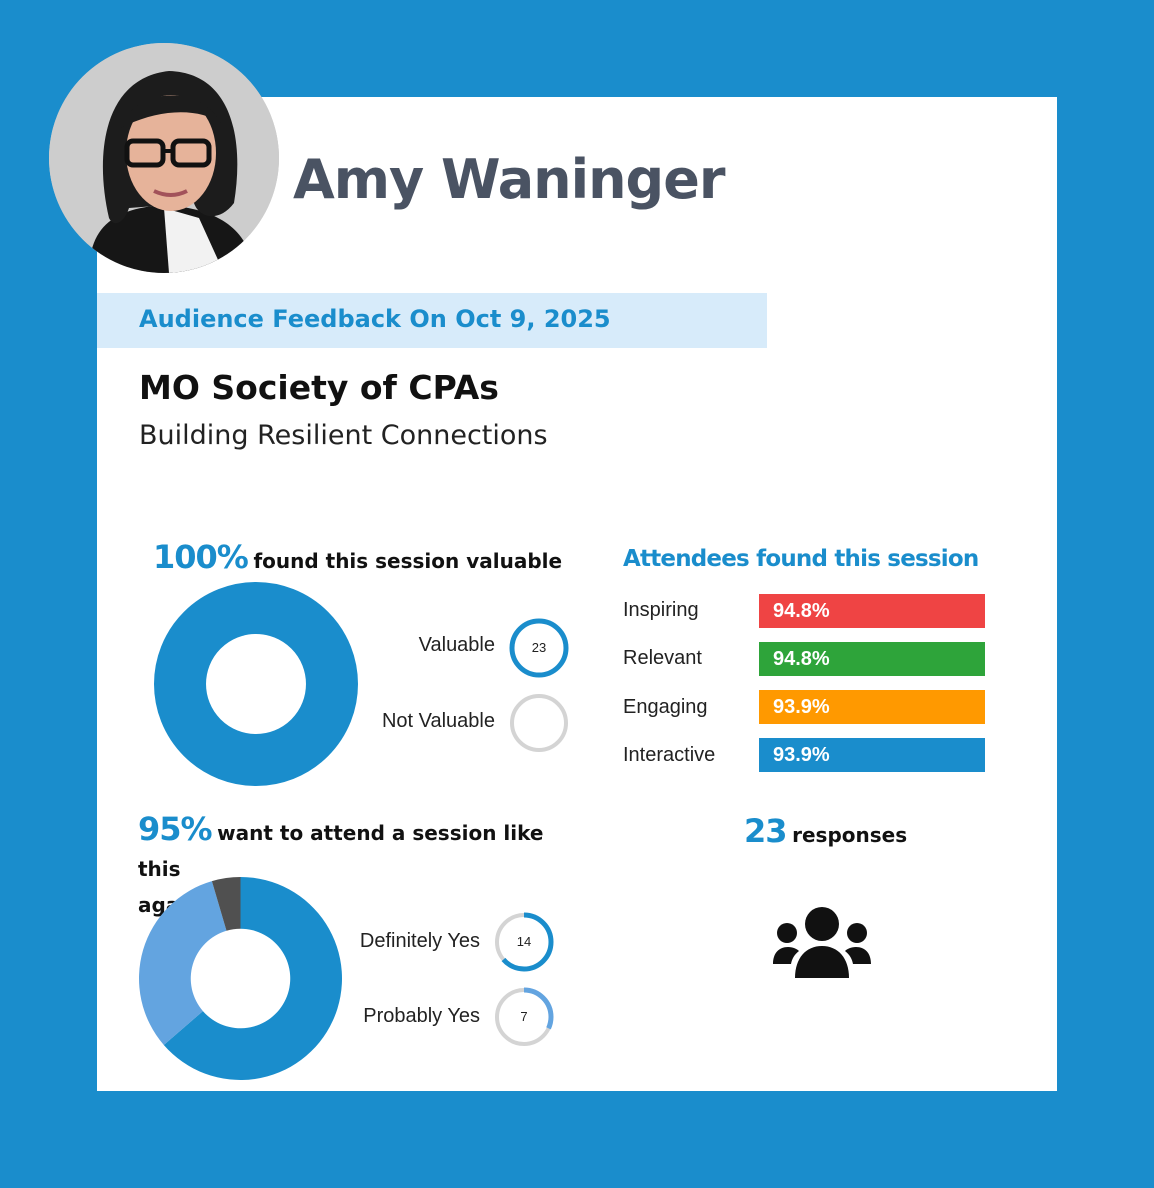 The width and height of the screenshot is (1154, 1188). What do you see at coordinates (872, 611) in the screenshot?
I see `attribute-bar-inspiring: 94.8%` at bounding box center [872, 611].